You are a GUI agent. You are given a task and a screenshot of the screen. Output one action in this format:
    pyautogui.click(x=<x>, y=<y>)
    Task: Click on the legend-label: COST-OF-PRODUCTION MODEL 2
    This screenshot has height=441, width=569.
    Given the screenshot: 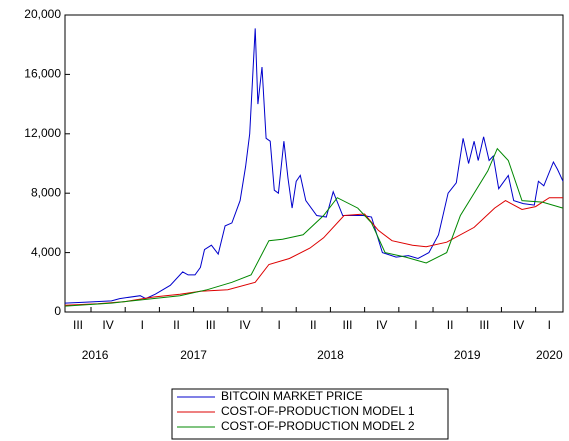 What is the action you would take?
    pyautogui.click(x=318, y=426)
    